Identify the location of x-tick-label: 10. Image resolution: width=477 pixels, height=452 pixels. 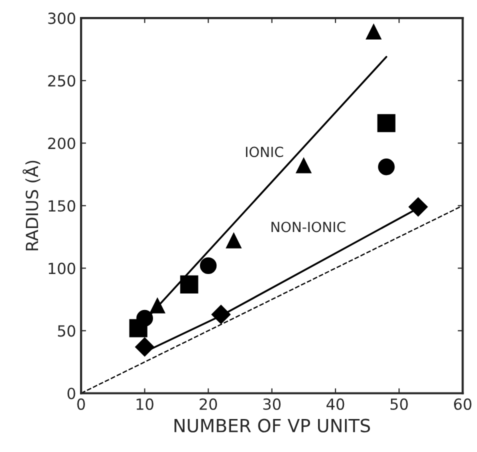
(145, 404).